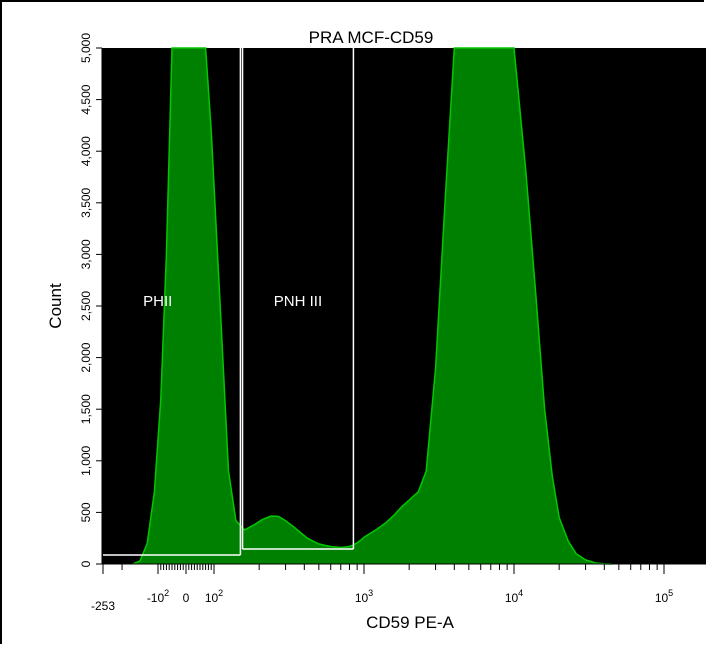  I want to click on x-tick-label: 10⁴, so click(514, 596).